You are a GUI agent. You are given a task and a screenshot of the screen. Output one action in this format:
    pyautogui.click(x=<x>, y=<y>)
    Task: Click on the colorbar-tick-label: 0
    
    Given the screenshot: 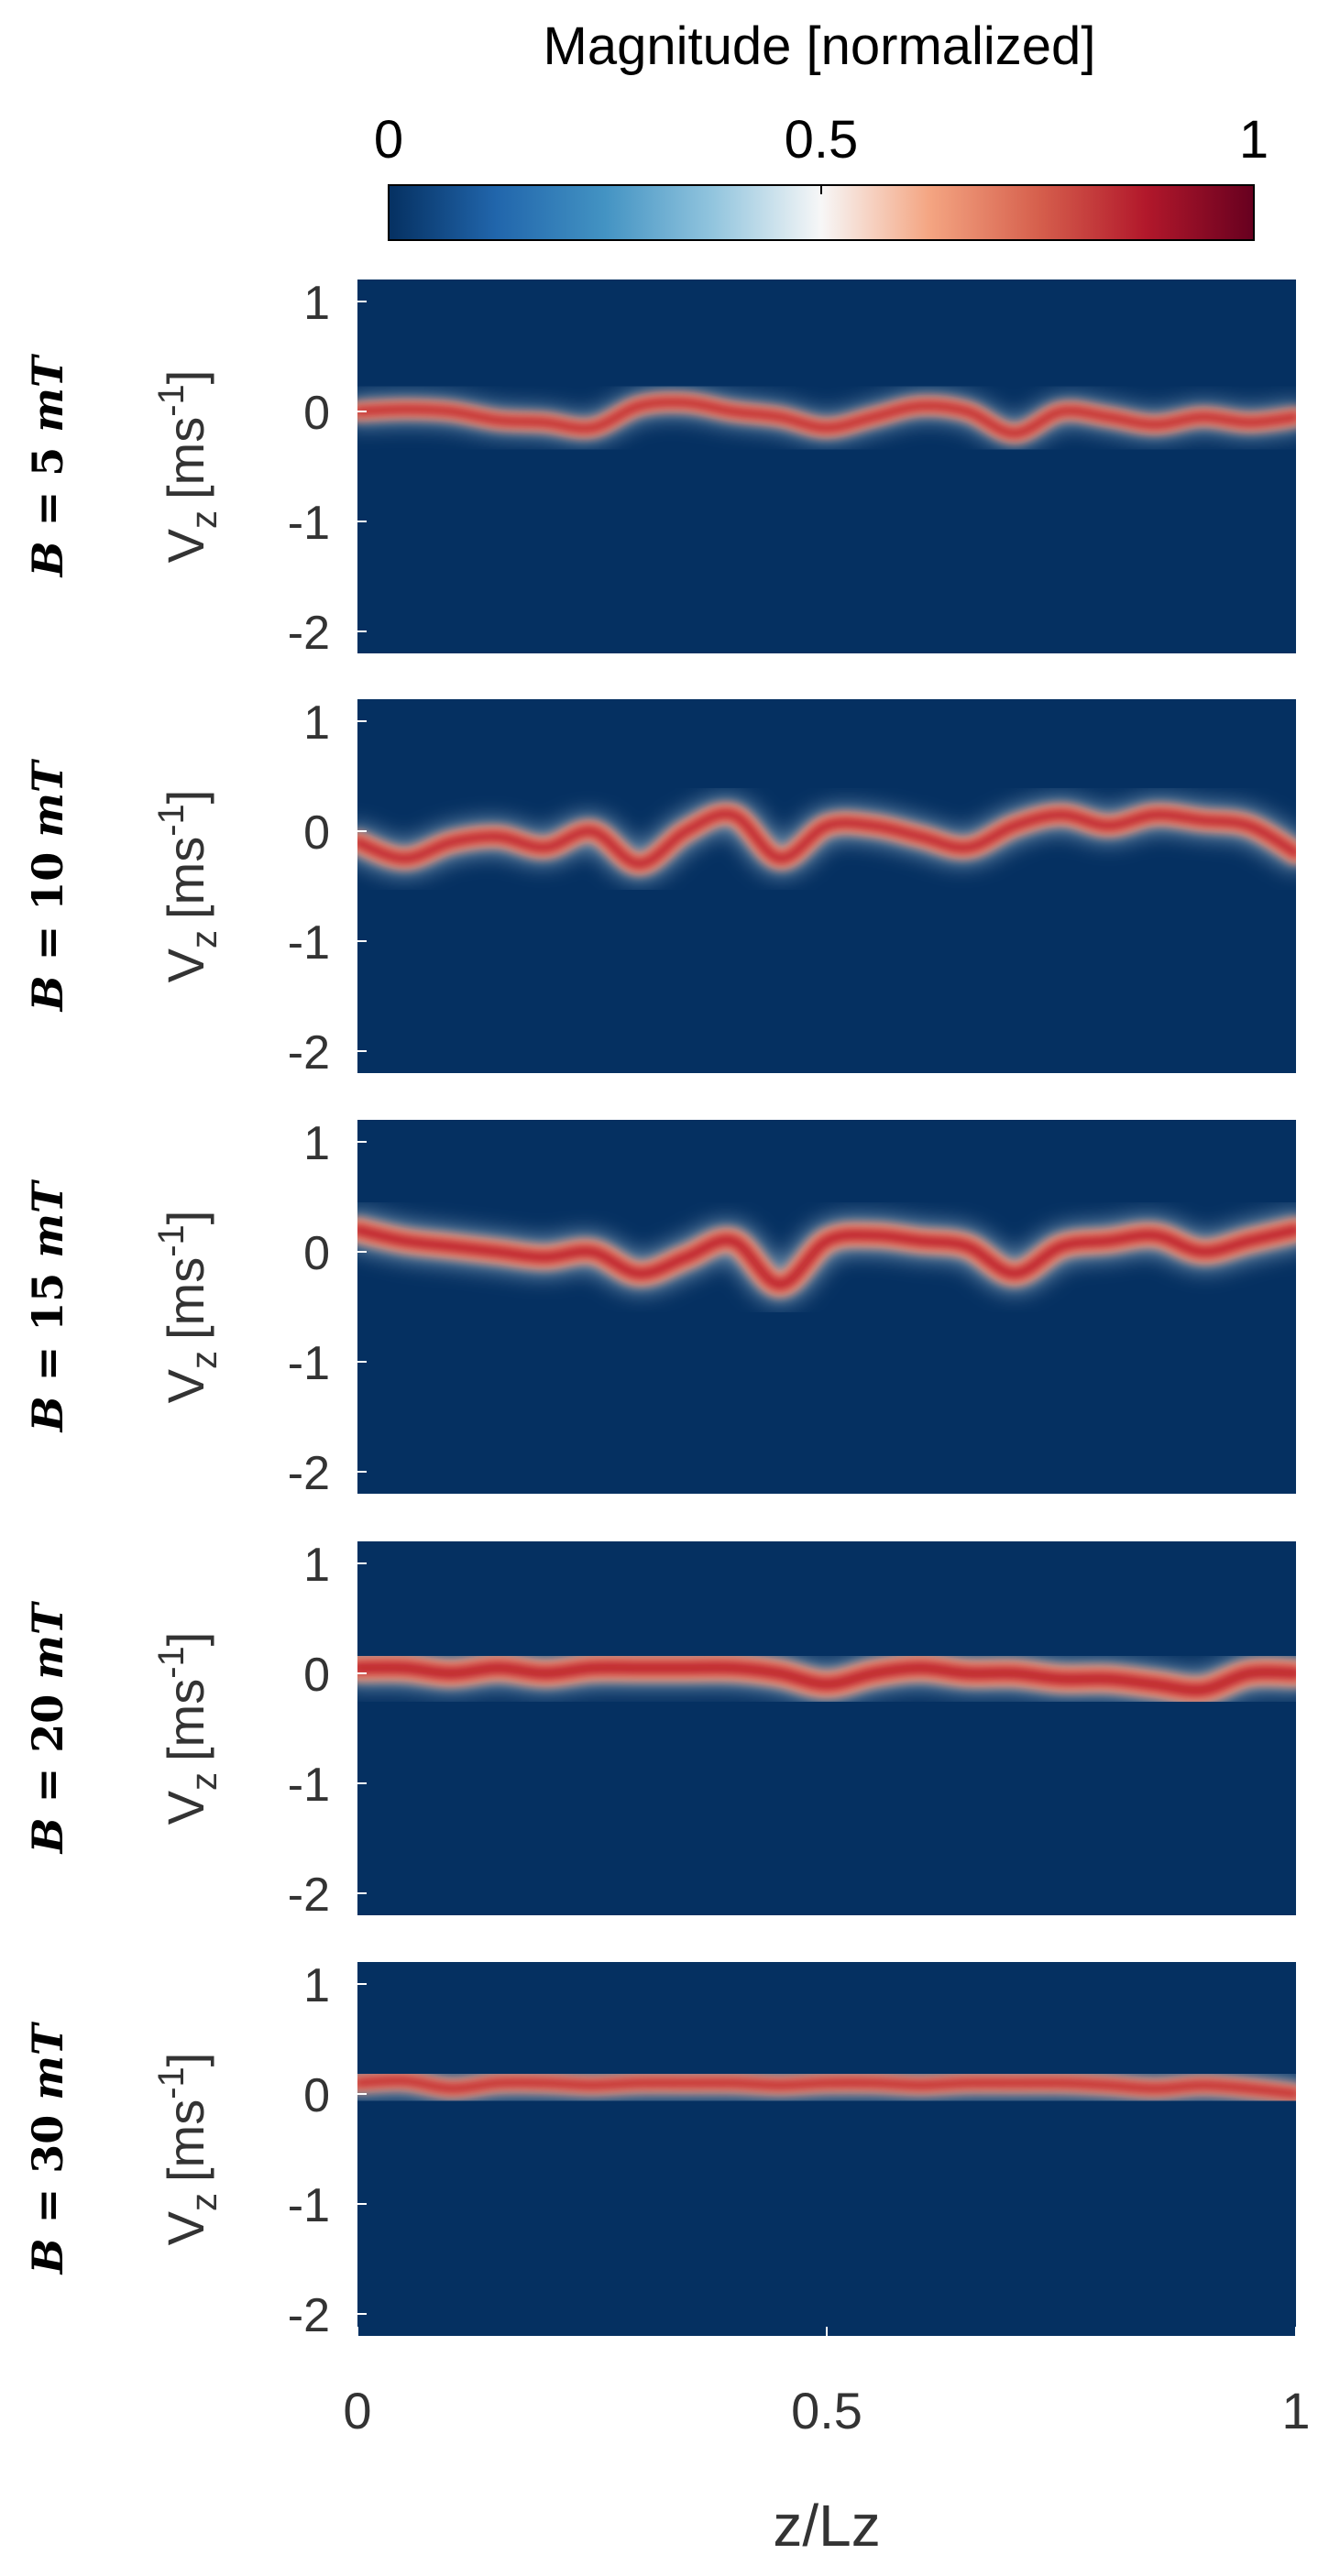 What is the action you would take?
    pyautogui.click(x=388, y=140)
    